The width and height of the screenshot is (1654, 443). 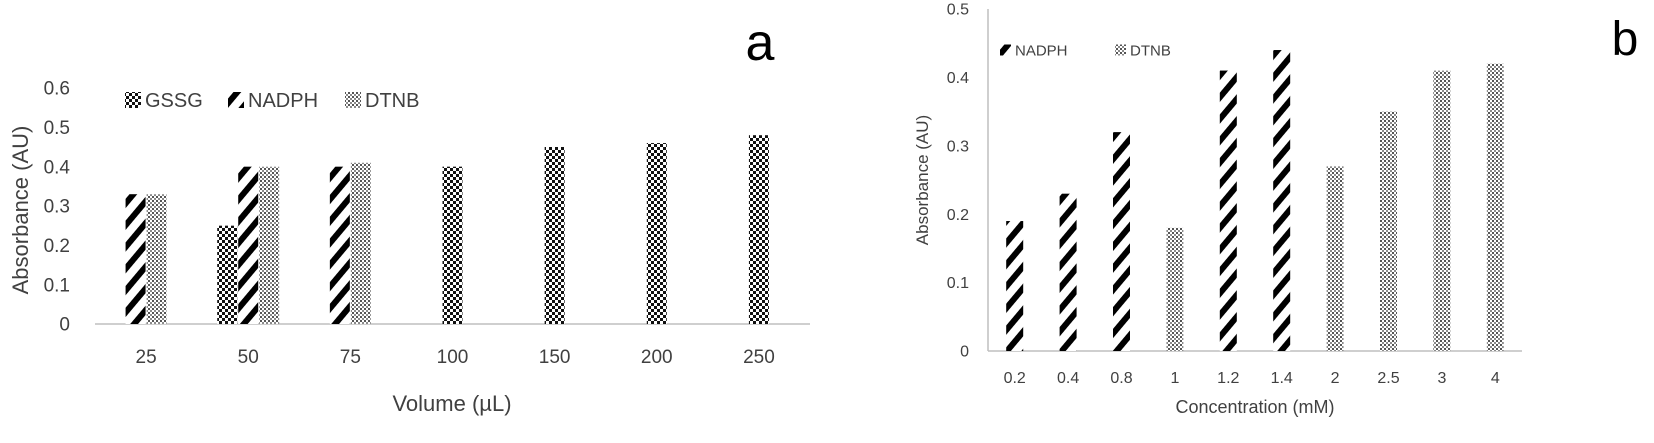 What do you see at coordinates (57, 89) in the screenshot?
I see `y-tick-label: 0.6` at bounding box center [57, 89].